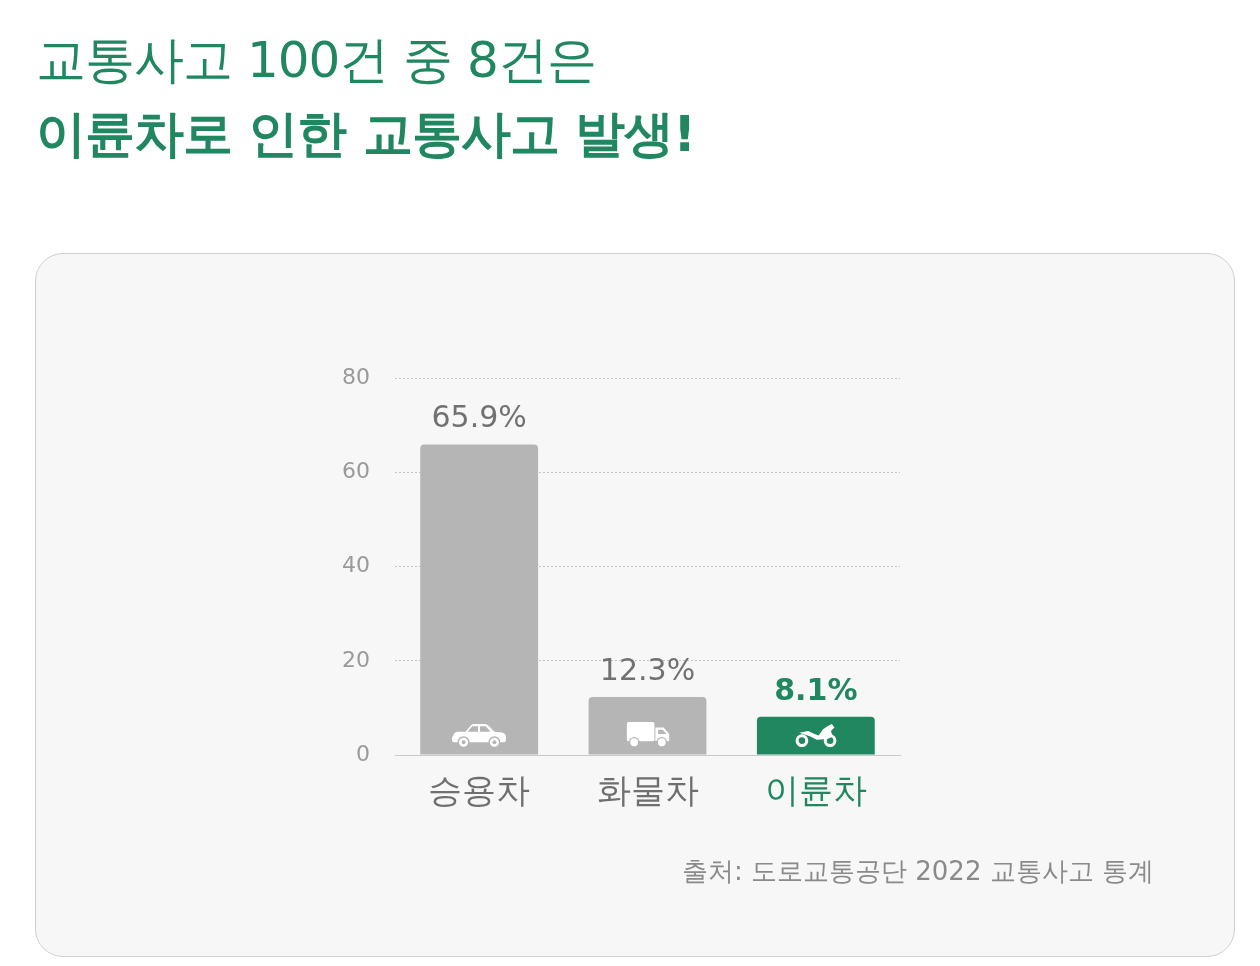 Image resolution: width=1260 pixels, height=966 pixels. Describe the element at coordinates (356, 659) in the screenshot. I see `y-tick-label: 20` at that location.